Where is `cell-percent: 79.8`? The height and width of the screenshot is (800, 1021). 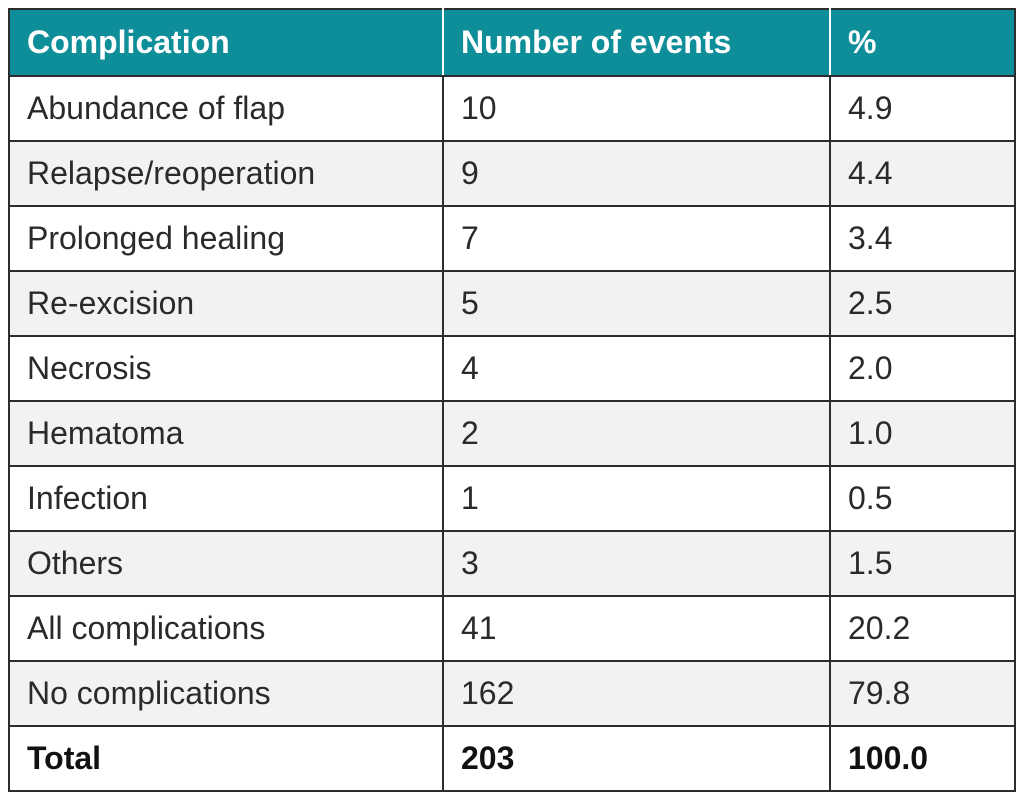 cell-percent: 79.8 is located at coordinates (922, 693).